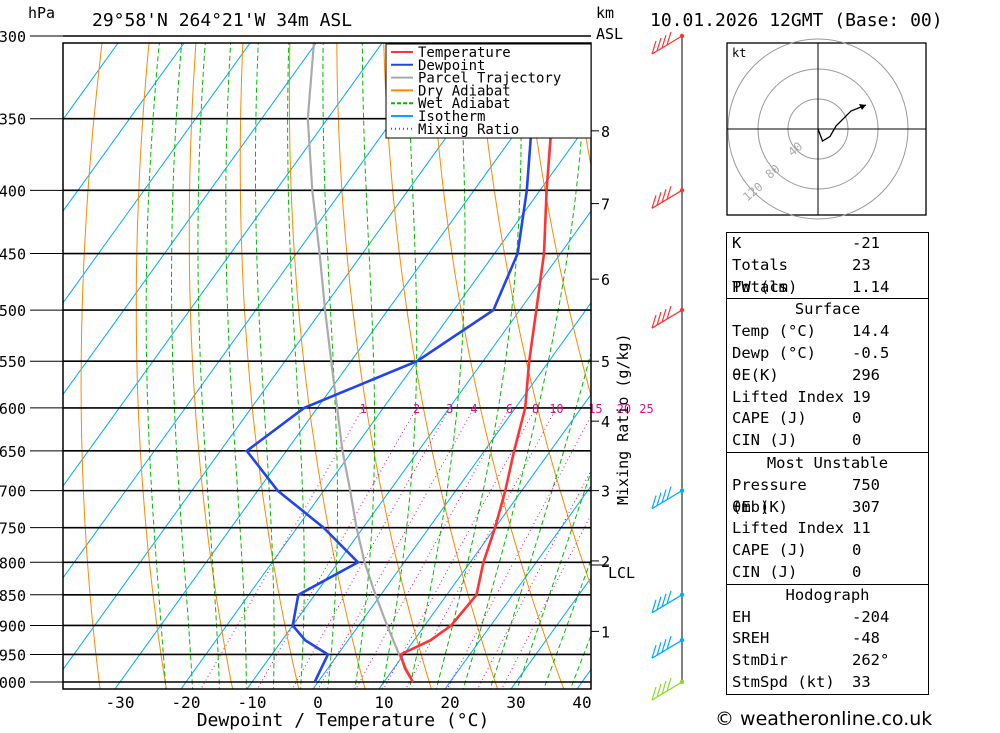  What do you see at coordinates (866, 243) in the screenshot?
I see `index-value: -21` at bounding box center [866, 243].